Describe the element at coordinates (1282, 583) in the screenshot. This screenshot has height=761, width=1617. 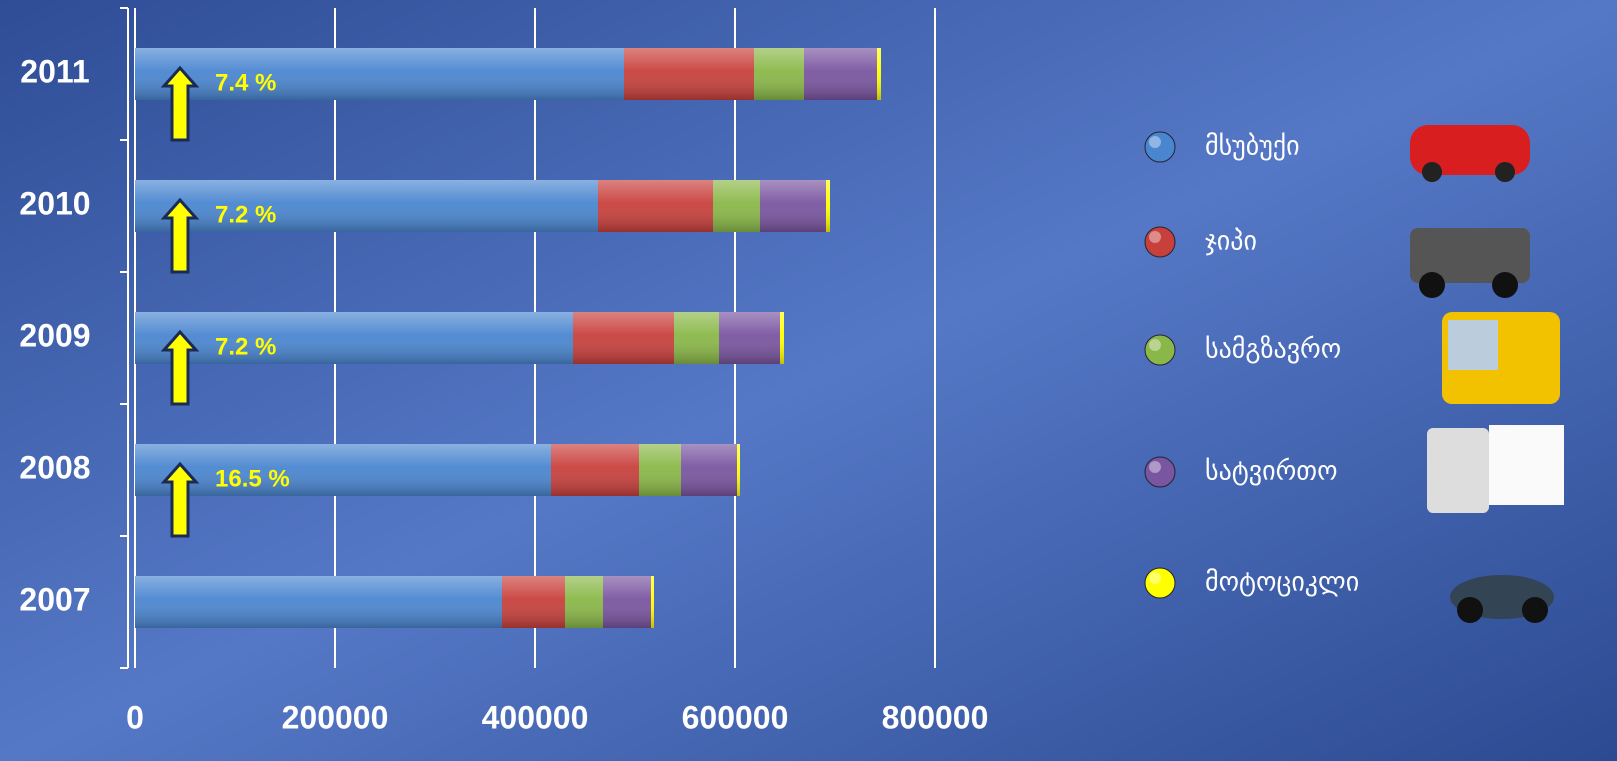
I see `legend-label: მოტოციკლი` at that location.